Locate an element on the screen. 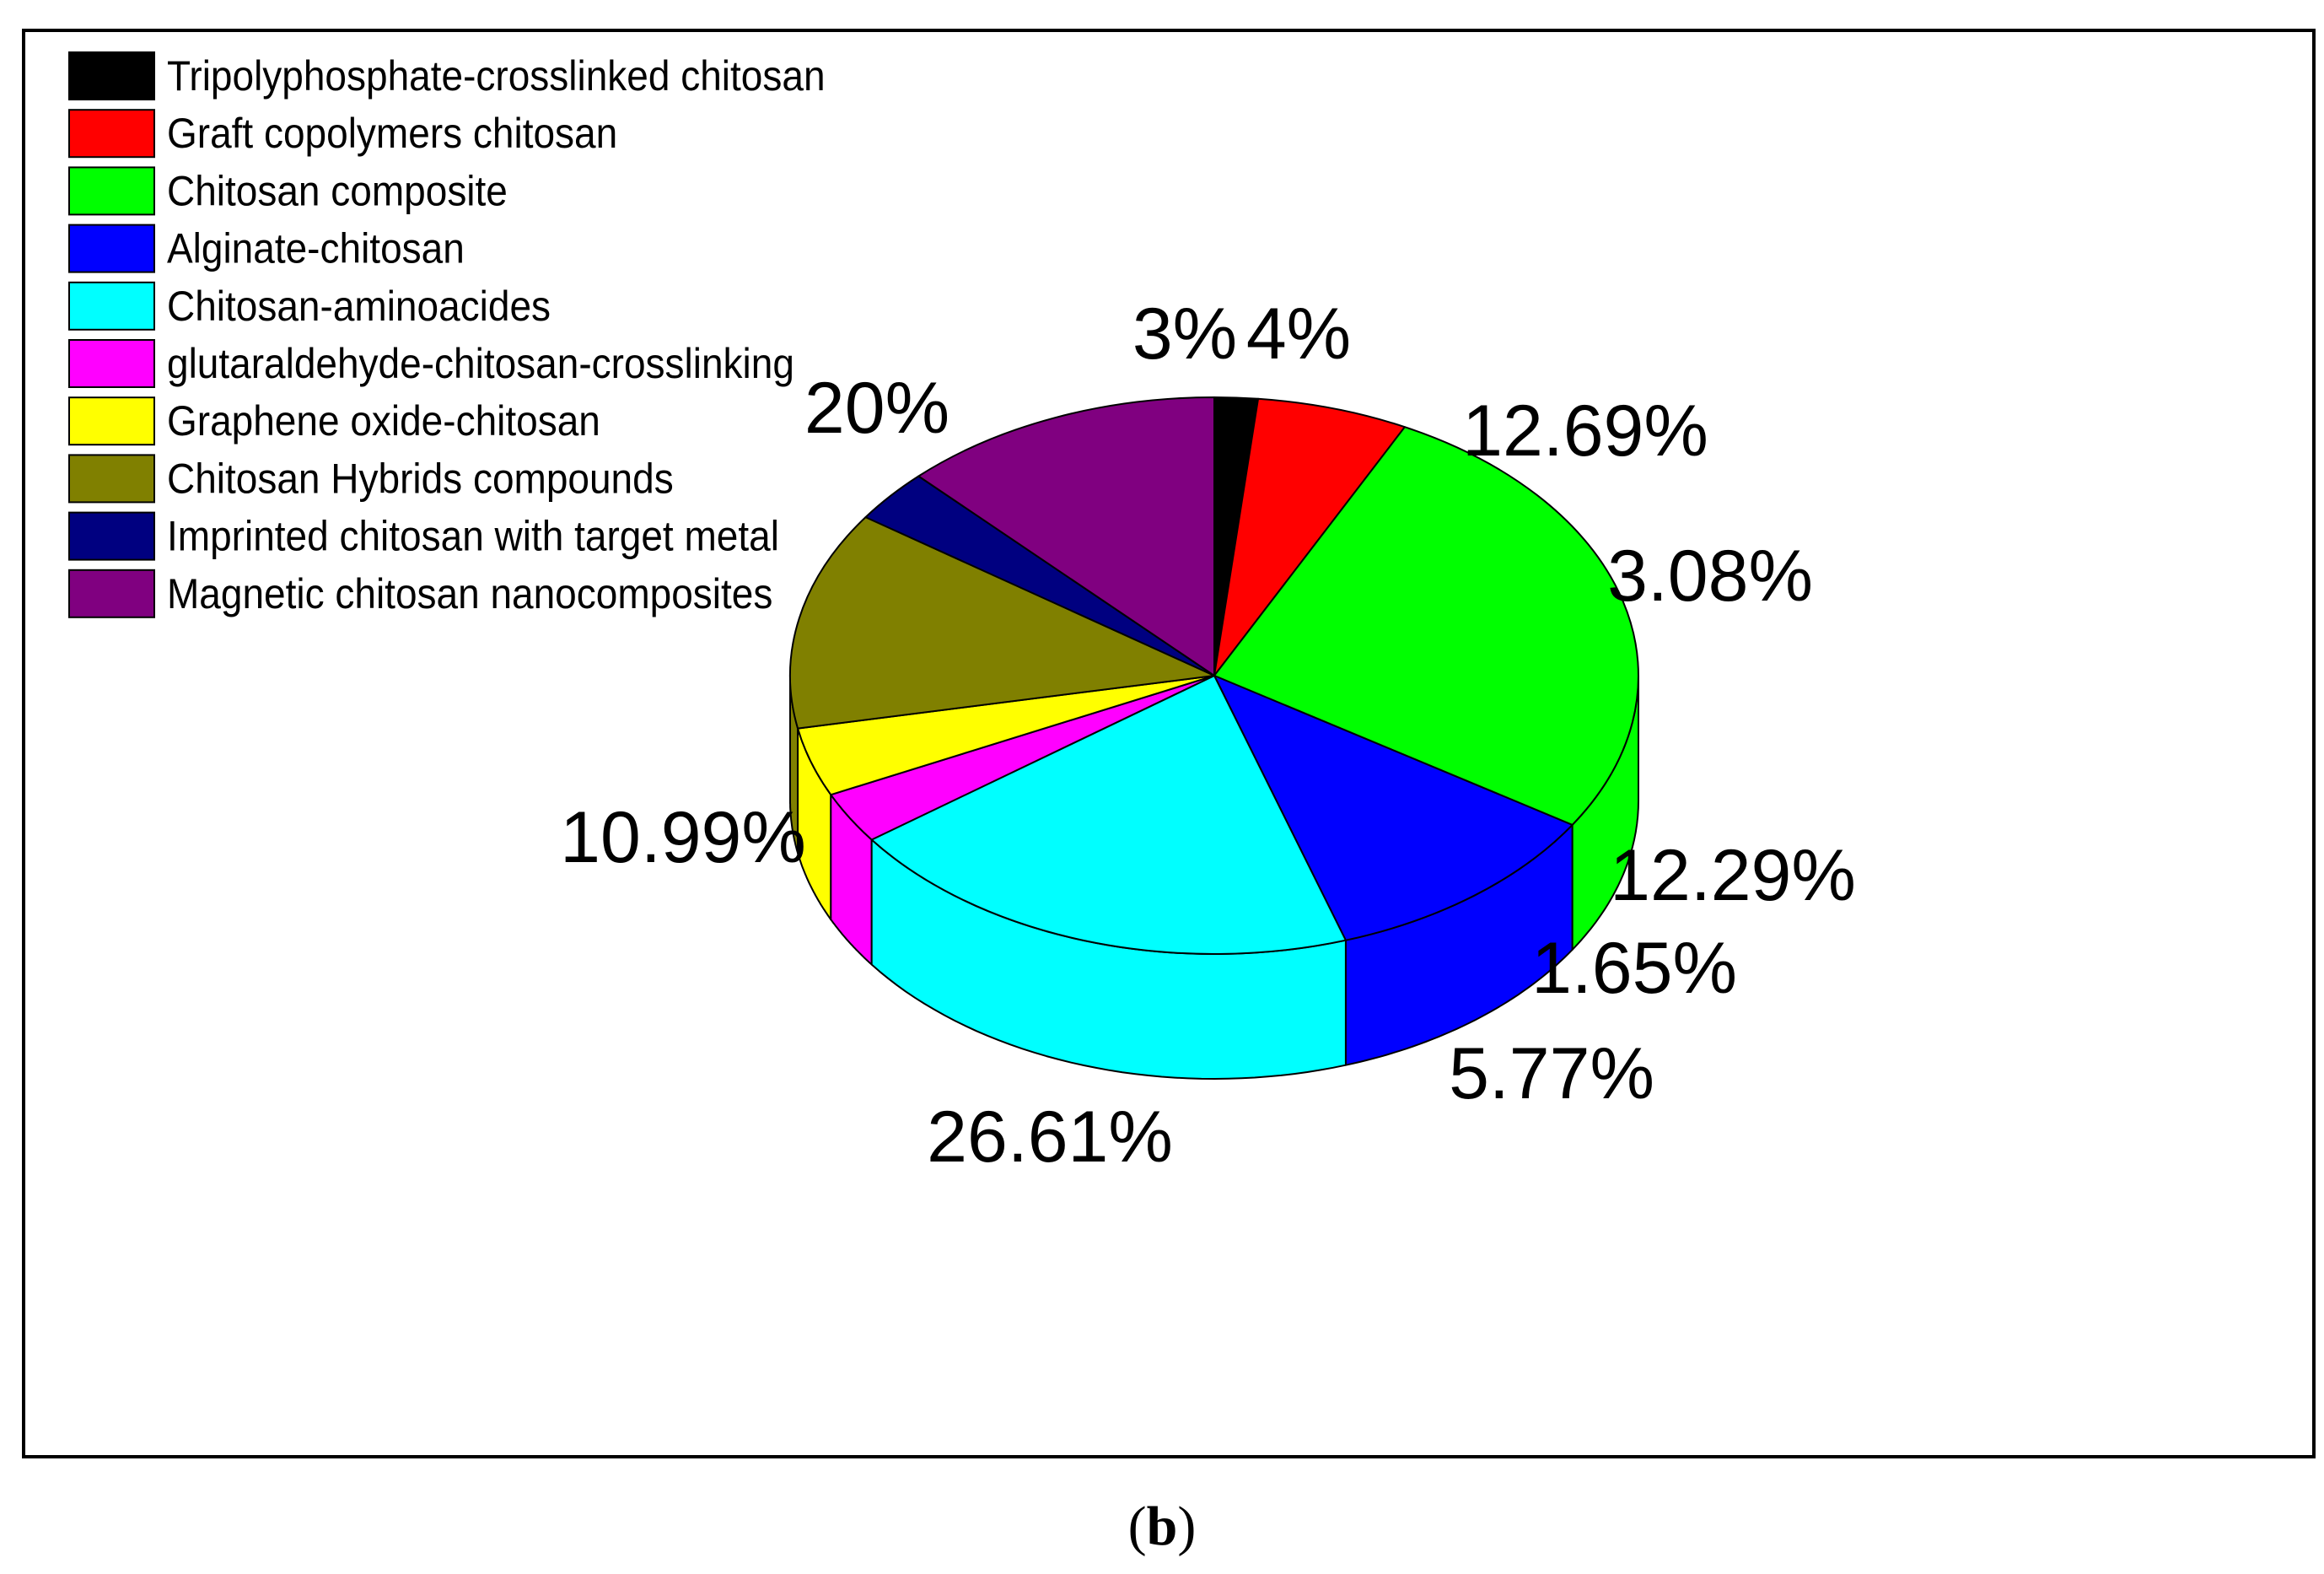 Image resolution: width=2324 pixels, height=1574 pixels. legend-swatch-chitosan-hybrids-compounds is located at coordinates (111, 479).